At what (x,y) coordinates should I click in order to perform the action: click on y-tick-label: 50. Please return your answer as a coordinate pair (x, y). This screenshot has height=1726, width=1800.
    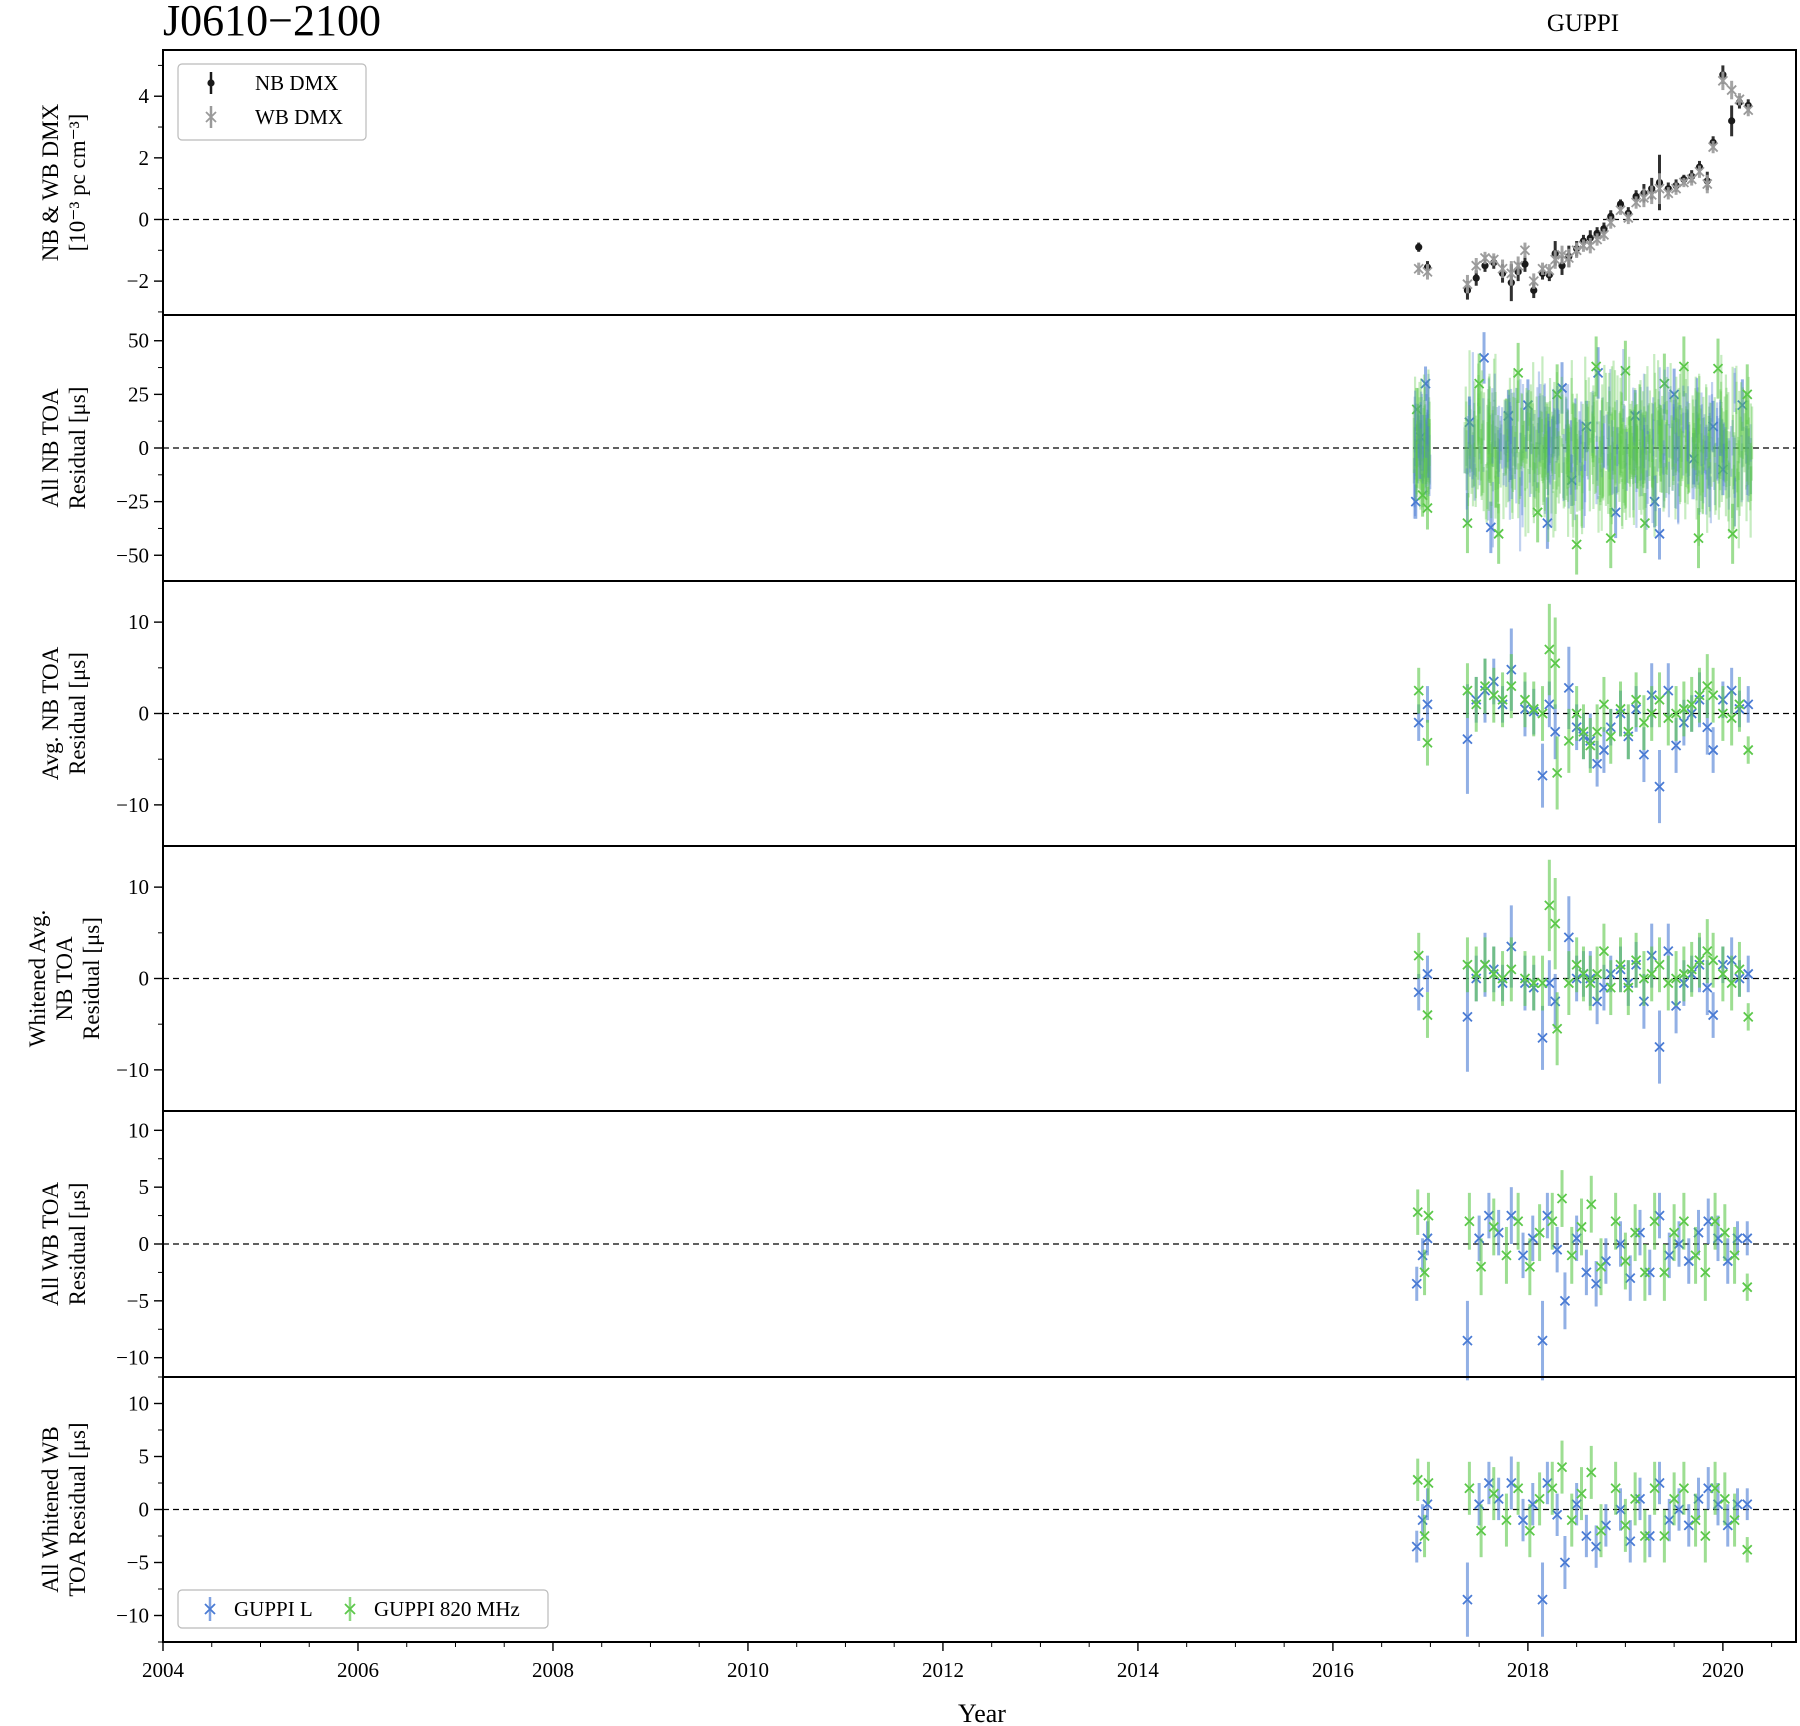
    Looking at the image, I should click on (138, 341).